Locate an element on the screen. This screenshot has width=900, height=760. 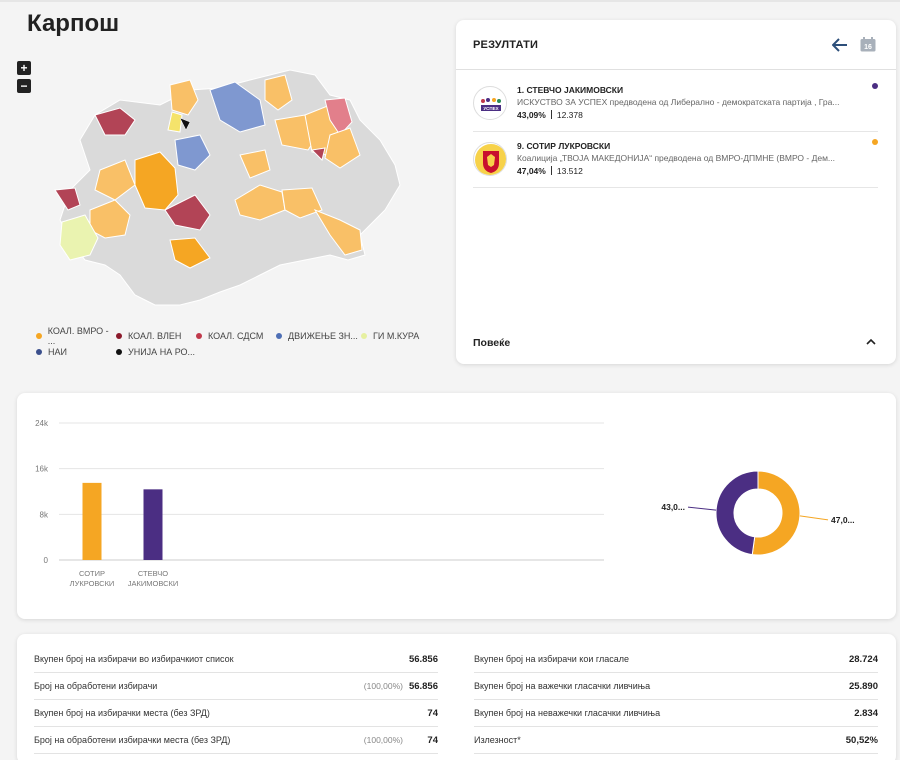
results-map is located at coordinates (230, 185).